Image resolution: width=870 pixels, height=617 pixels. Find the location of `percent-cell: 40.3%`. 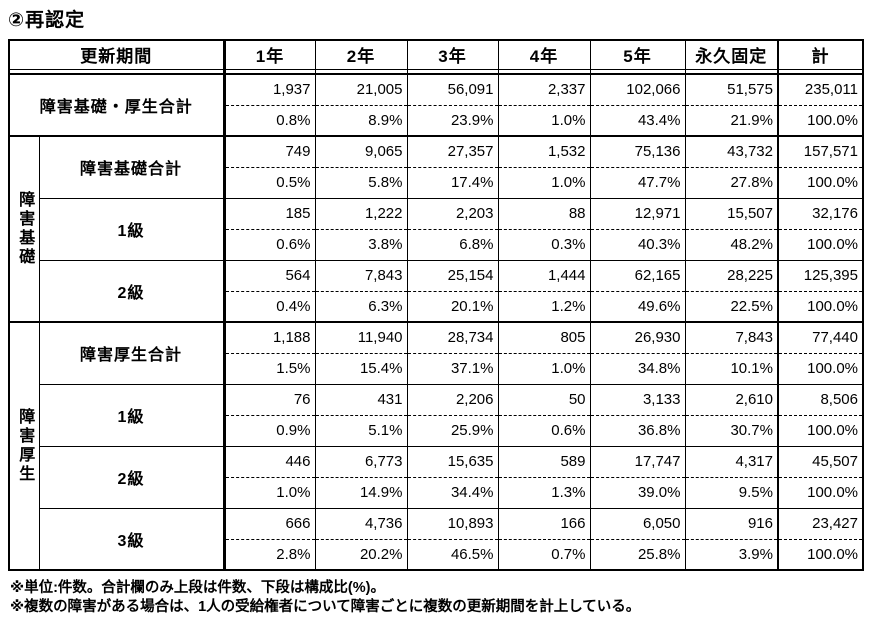

percent-cell: 40.3% is located at coordinates (637, 245).